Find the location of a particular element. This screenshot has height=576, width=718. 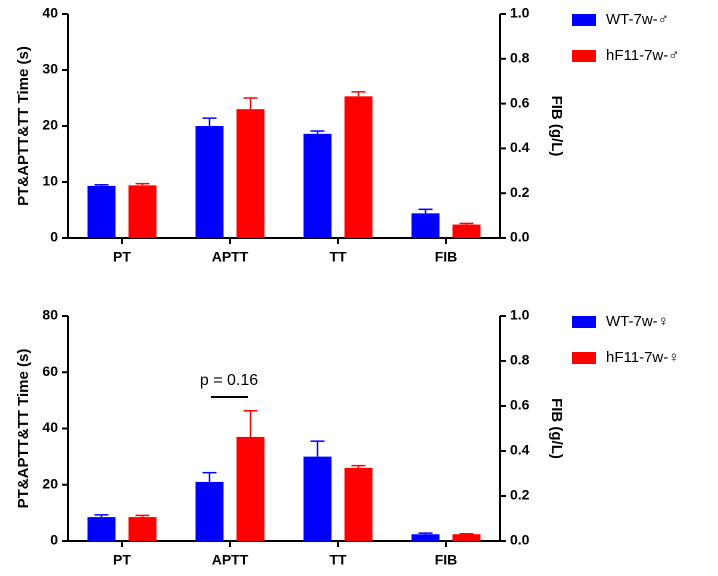

y-tick-label: 60 is located at coordinates (50, 371).